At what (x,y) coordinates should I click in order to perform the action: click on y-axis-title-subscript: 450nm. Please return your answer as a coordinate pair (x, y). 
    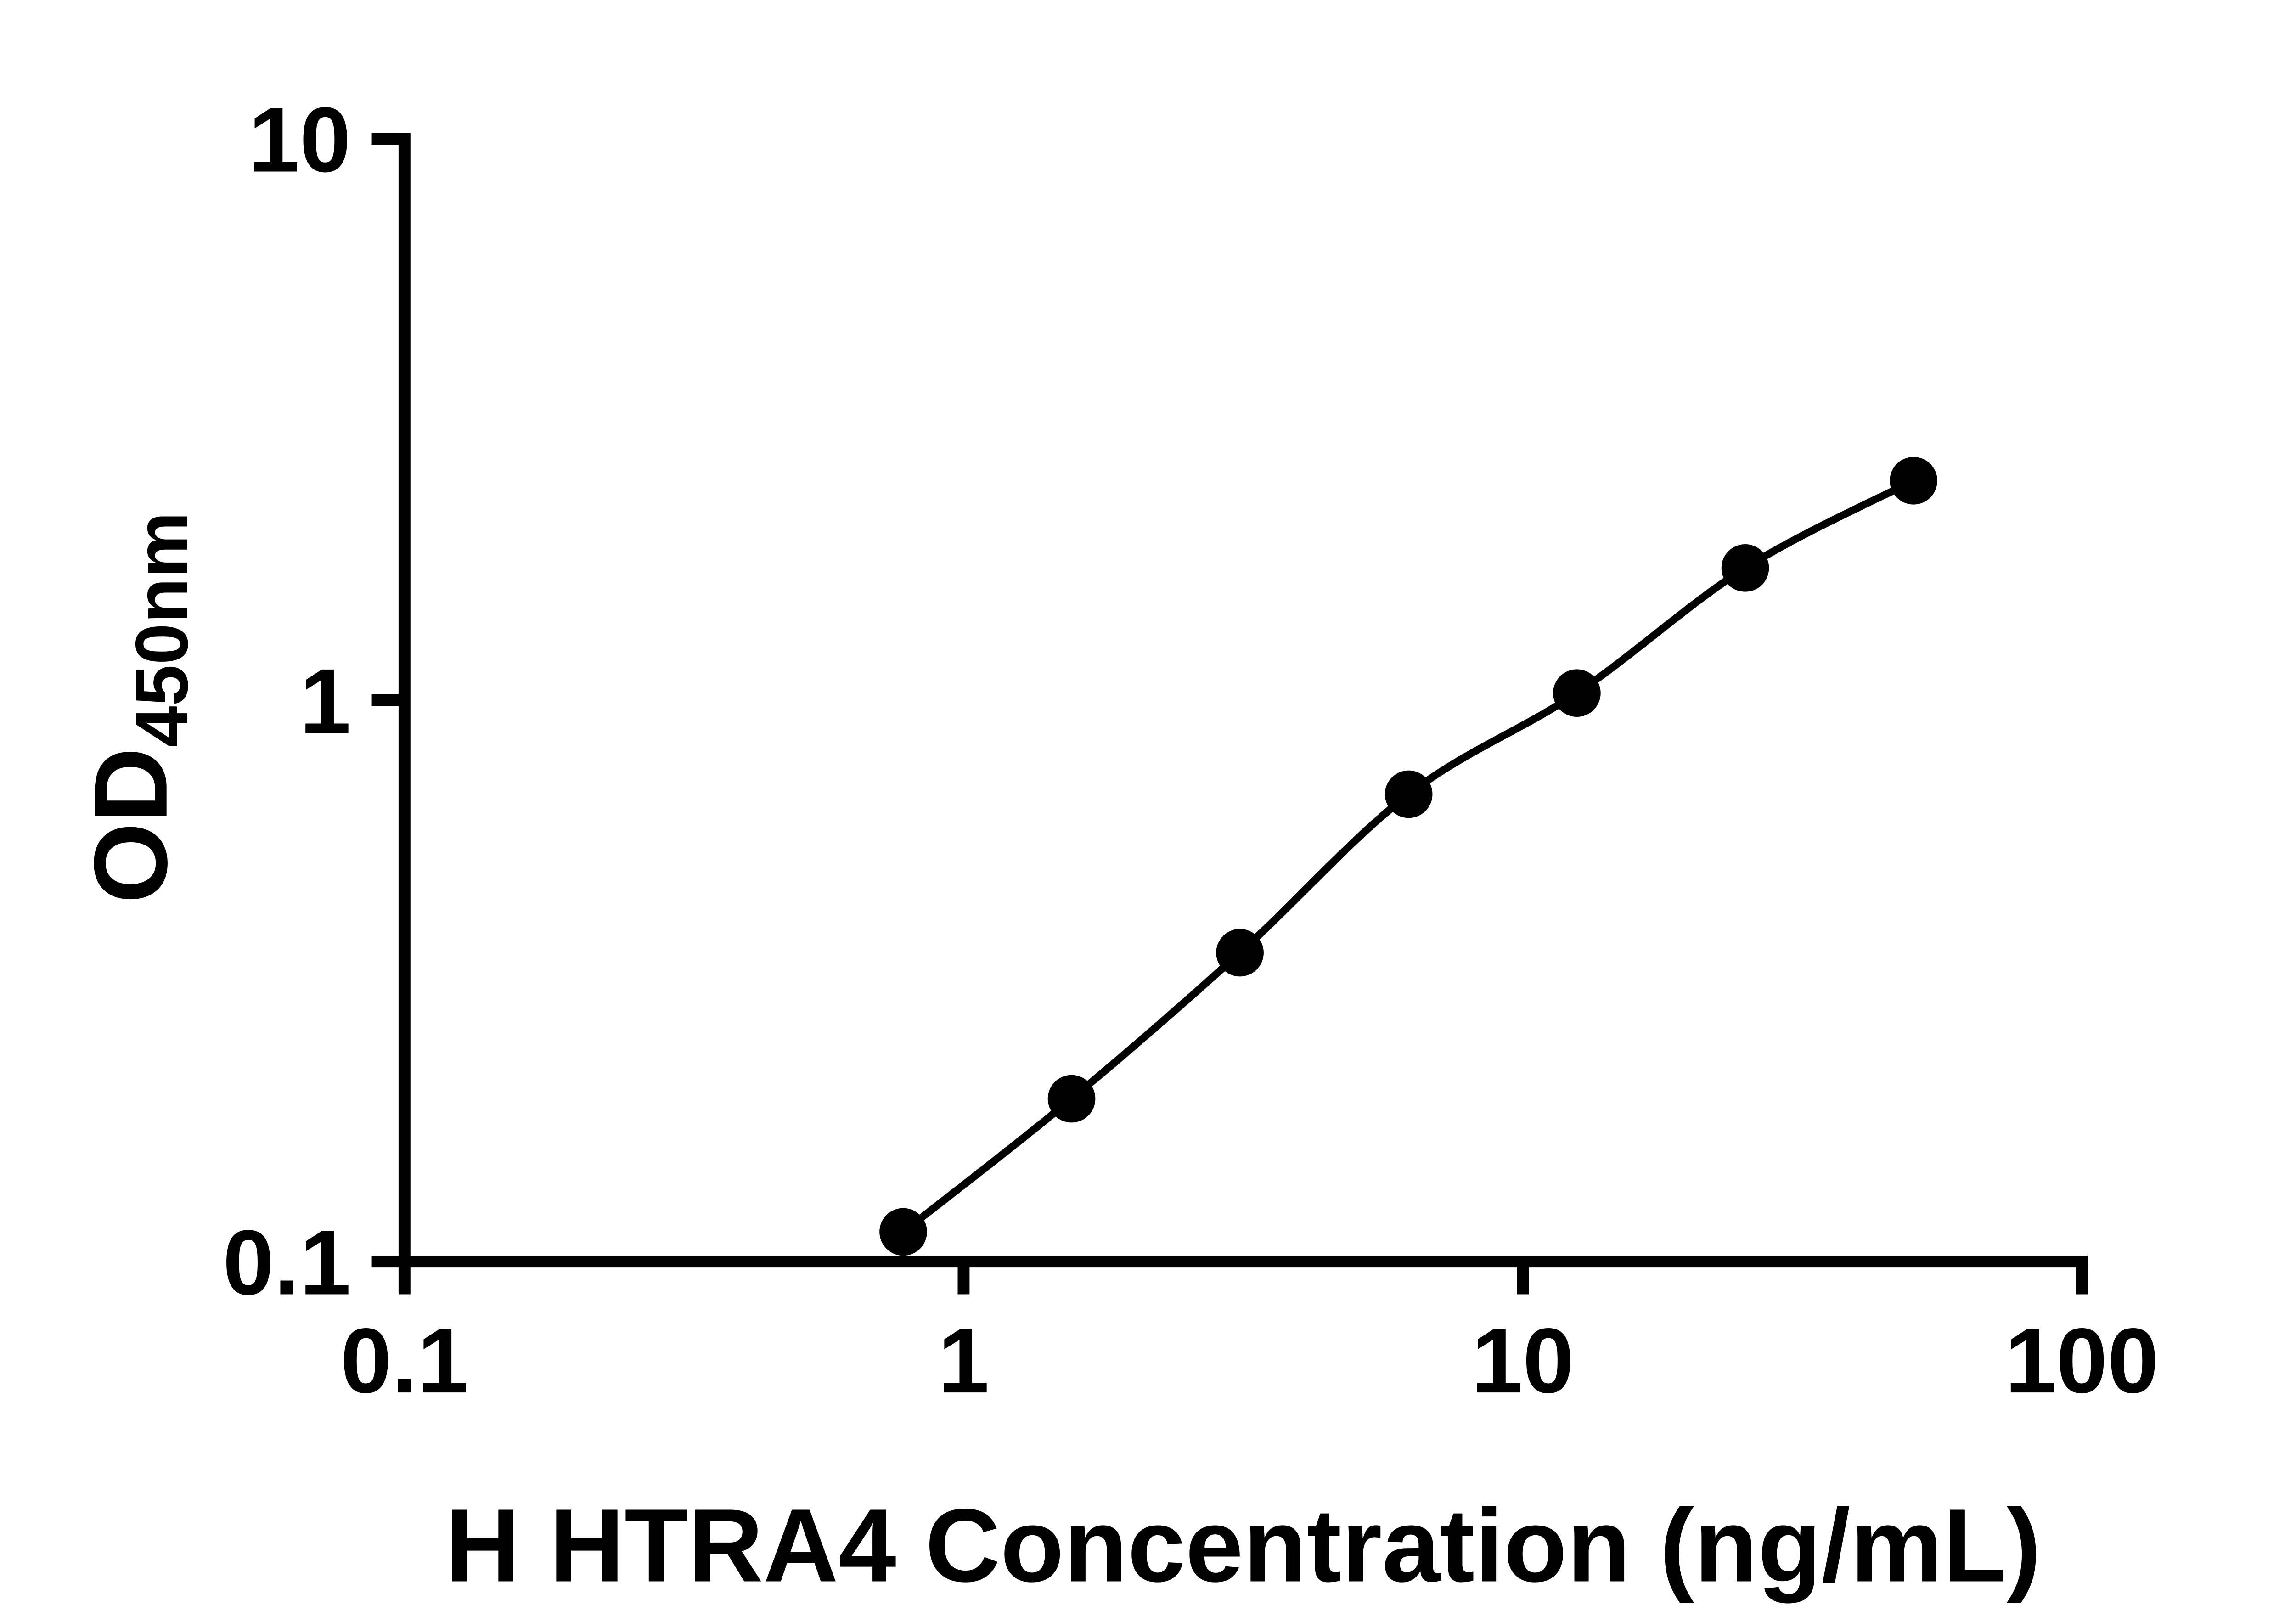
    Looking at the image, I should click on (161, 630).